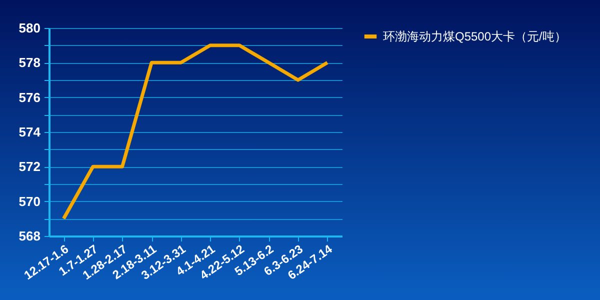 Image resolution: width=600 pixels, height=300 pixels. What do you see at coordinates (29, 166) in the screenshot?
I see `y-tick-label: 572` at bounding box center [29, 166].